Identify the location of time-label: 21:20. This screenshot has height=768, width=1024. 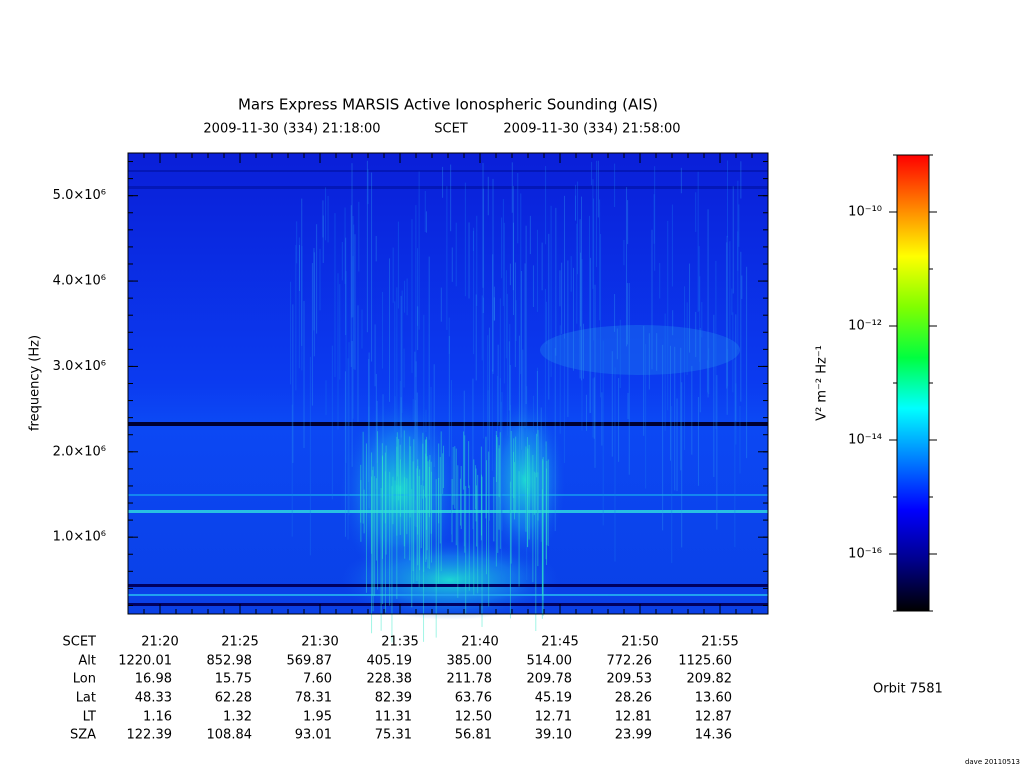
(159, 642).